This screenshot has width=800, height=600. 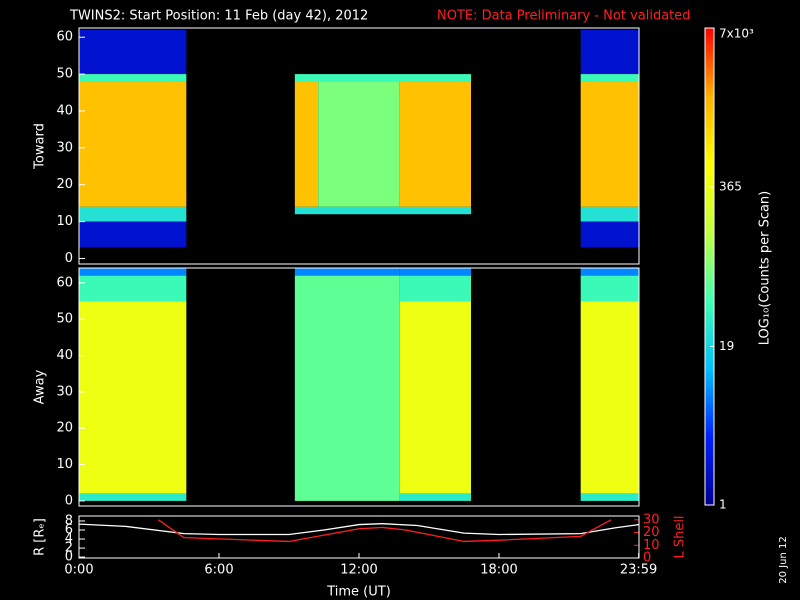 I want to click on x-tick-label: 18:00, so click(x=498, y=570).